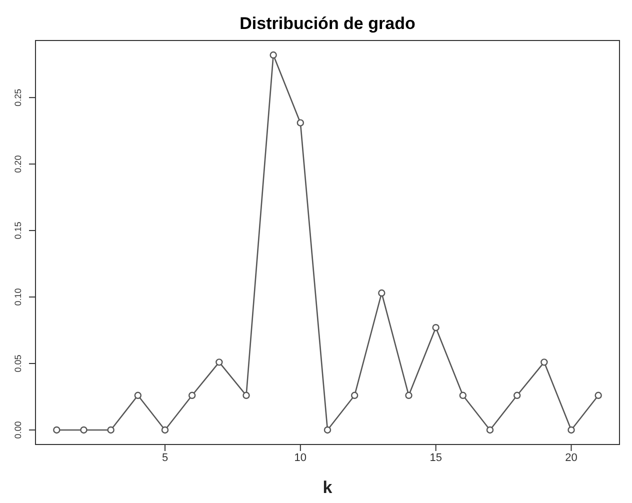 This screenshot has height=503, width=632. Describe the element at coordinates (327, 24) in the screenshot. I see `chart-title: Distribución de grado` at that location.